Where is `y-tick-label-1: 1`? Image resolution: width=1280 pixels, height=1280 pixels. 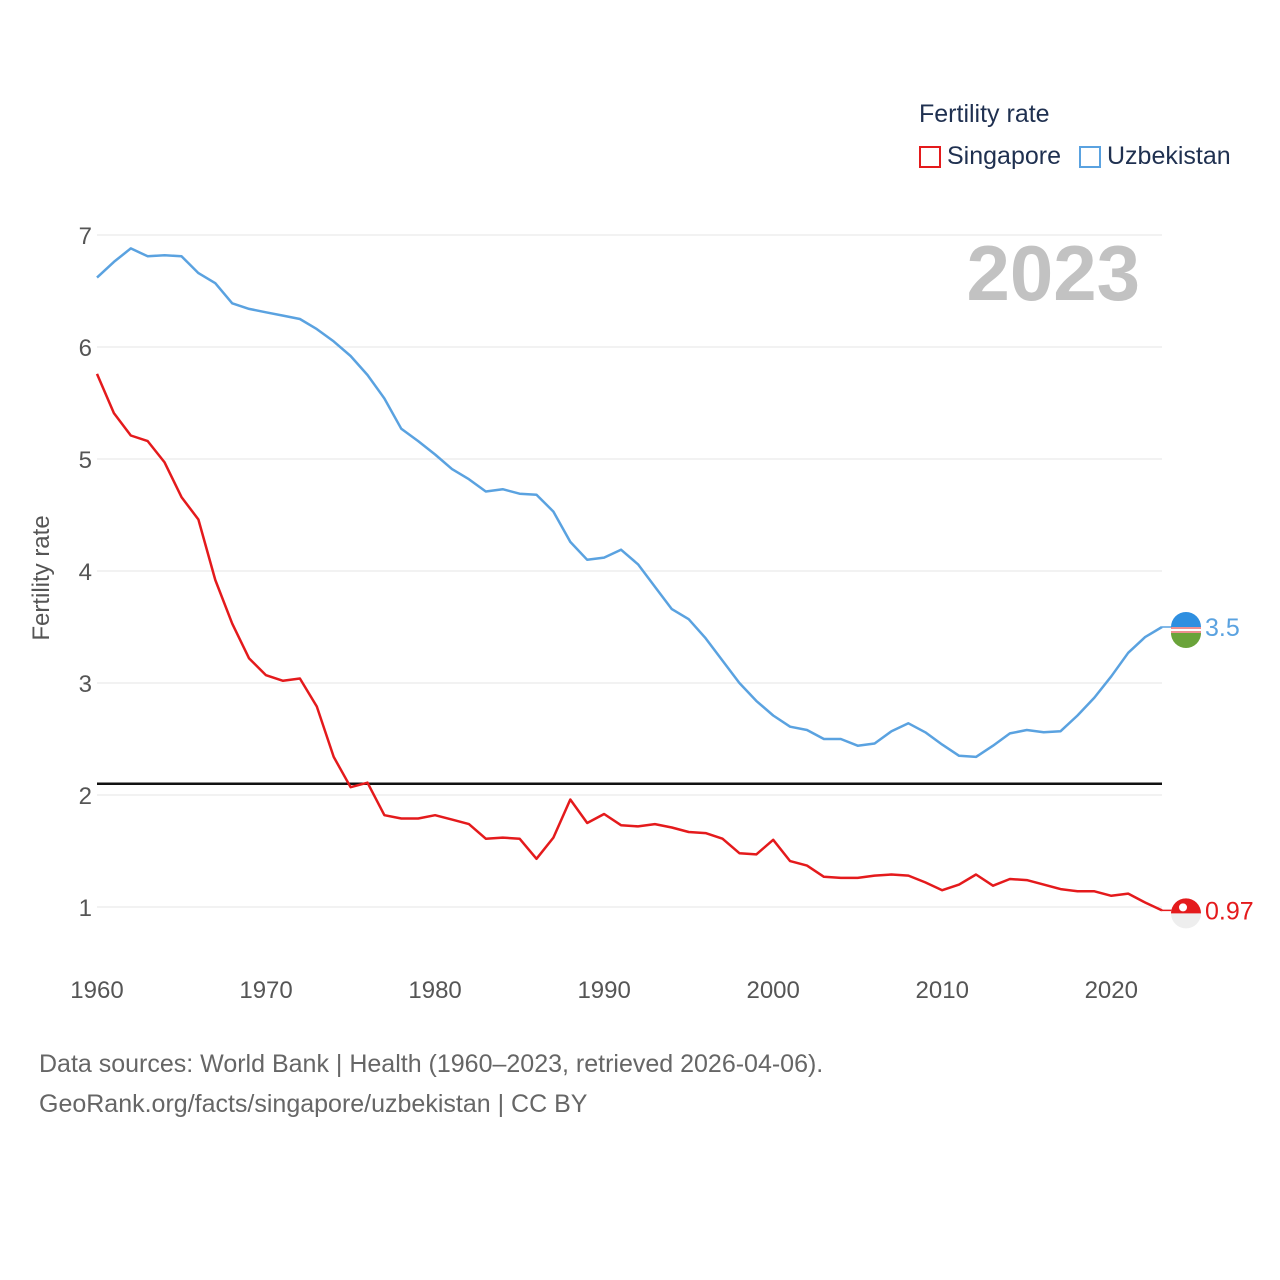 y-tick-label-1: 1 is located at coordinates (85, 908).